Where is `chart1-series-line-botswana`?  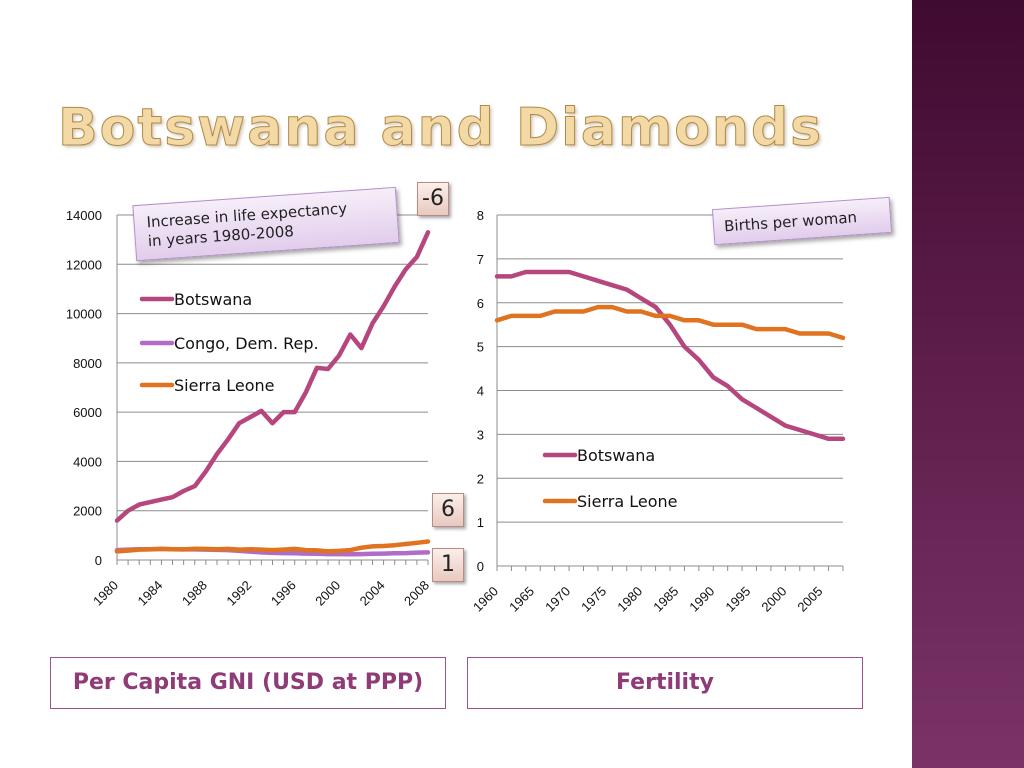
chart1-series-line-botswana is located at coordinates (272, 376).